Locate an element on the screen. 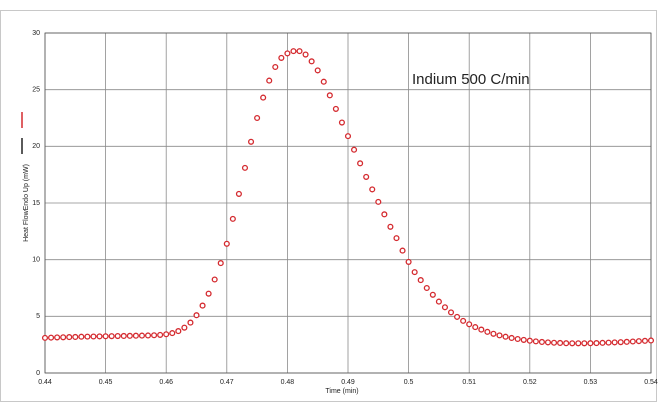  y-axis-label: Heat FlowEndo Up (mW) is located at coordinates (26, 203).